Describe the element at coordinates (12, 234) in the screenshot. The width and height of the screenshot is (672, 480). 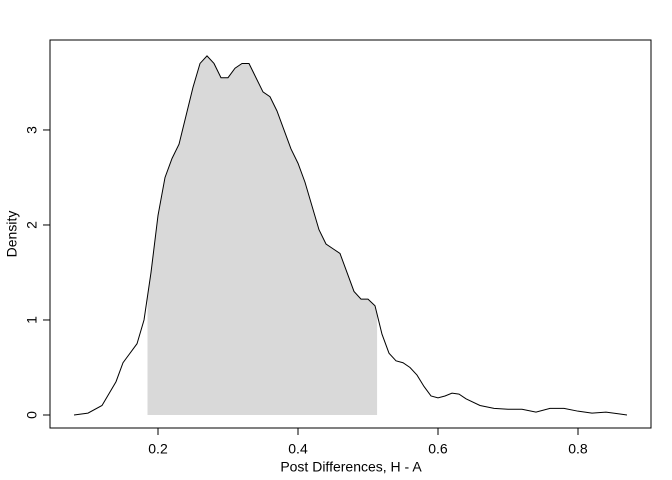
I see `y-axis-title: Density` at that location.